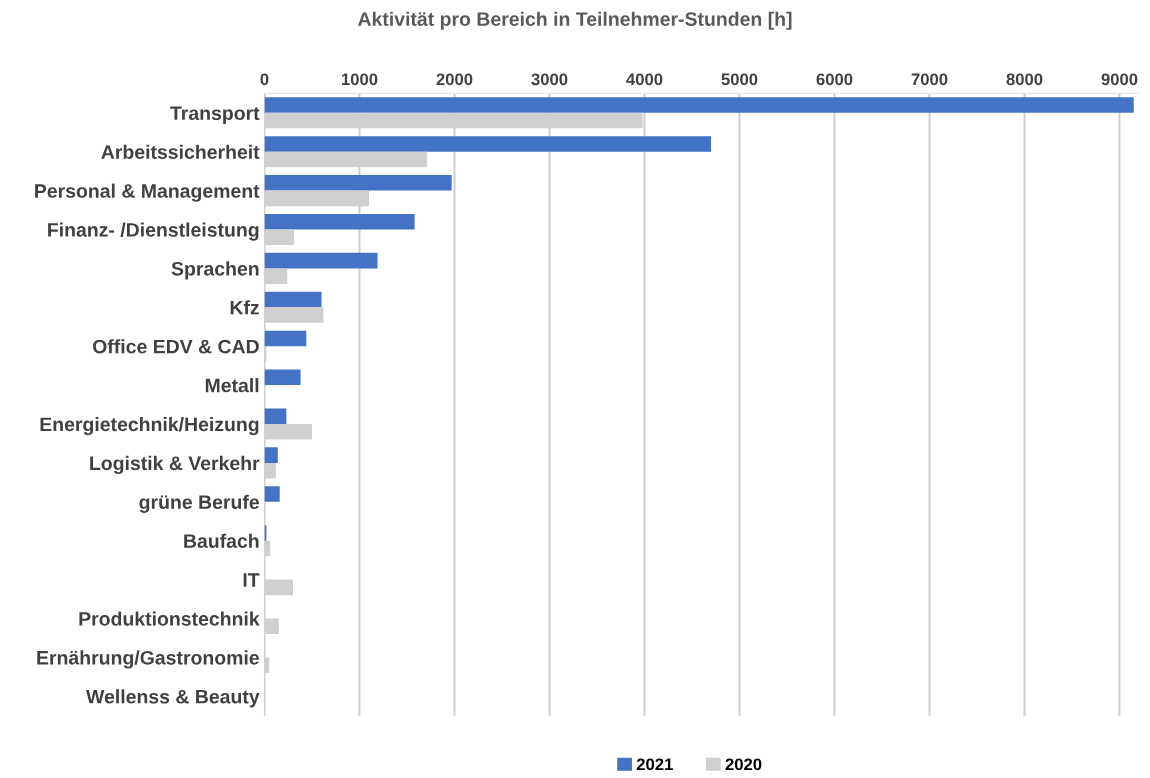  Describe the element at coordinates (1024, 79) in the screenshot. I see `x-tick-label: 8000` at that location.